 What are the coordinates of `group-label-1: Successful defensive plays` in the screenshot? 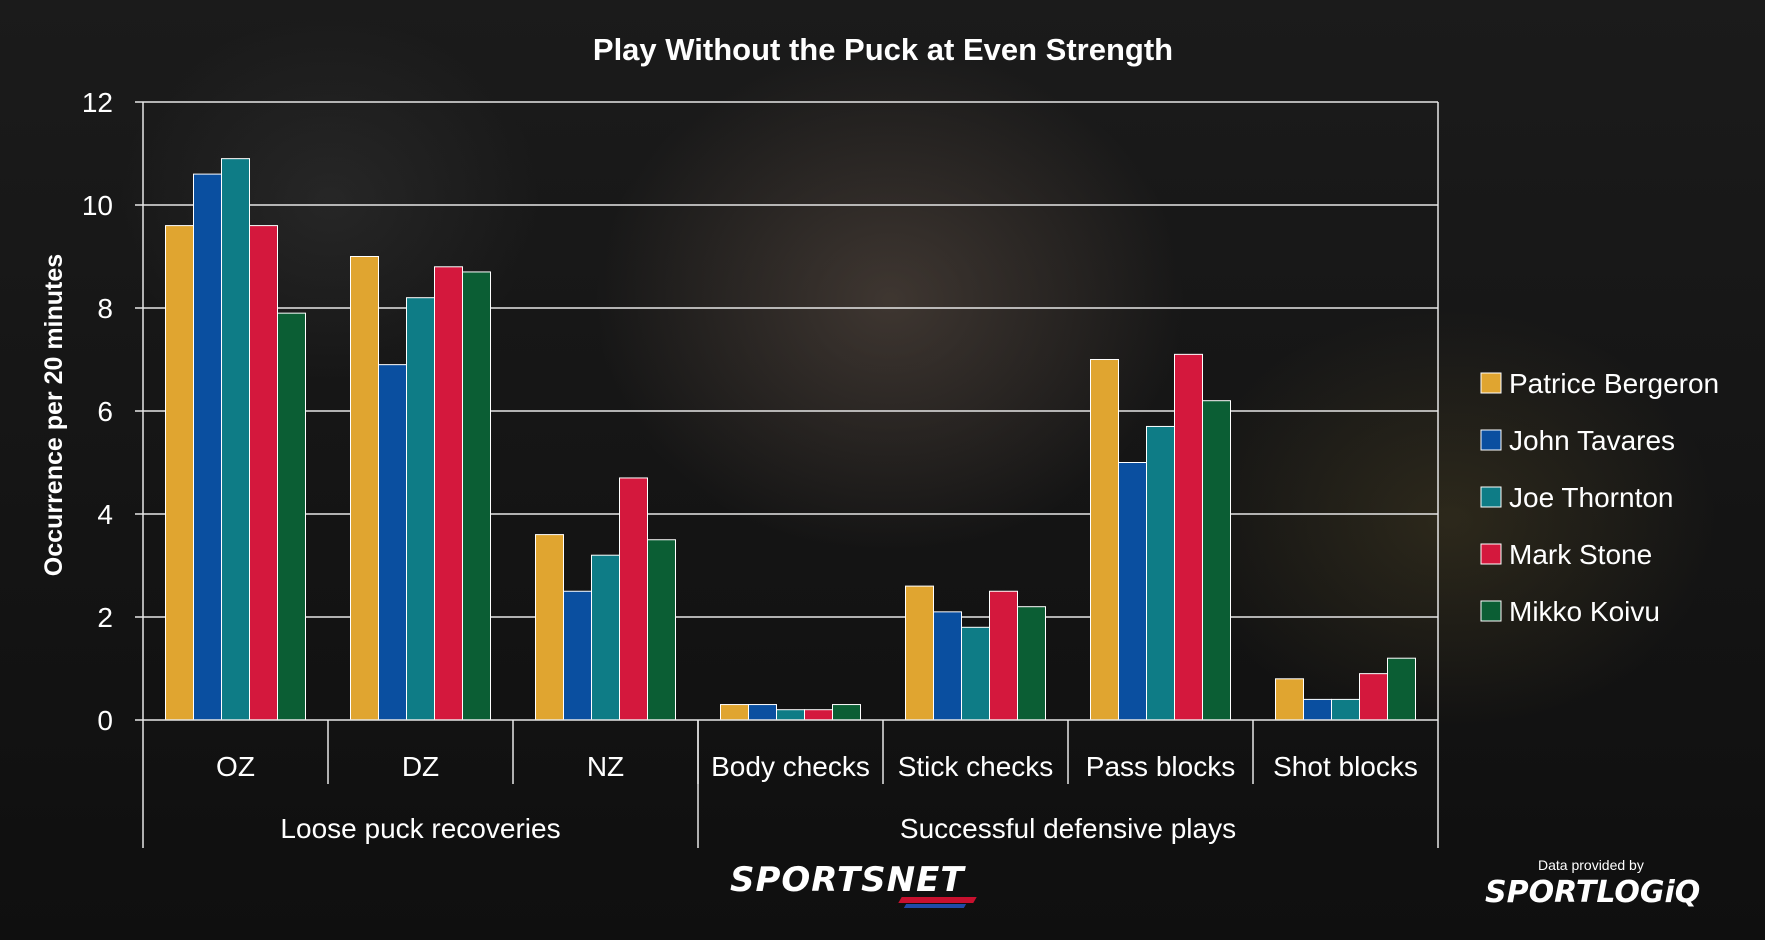 It's located at (1068, 828).